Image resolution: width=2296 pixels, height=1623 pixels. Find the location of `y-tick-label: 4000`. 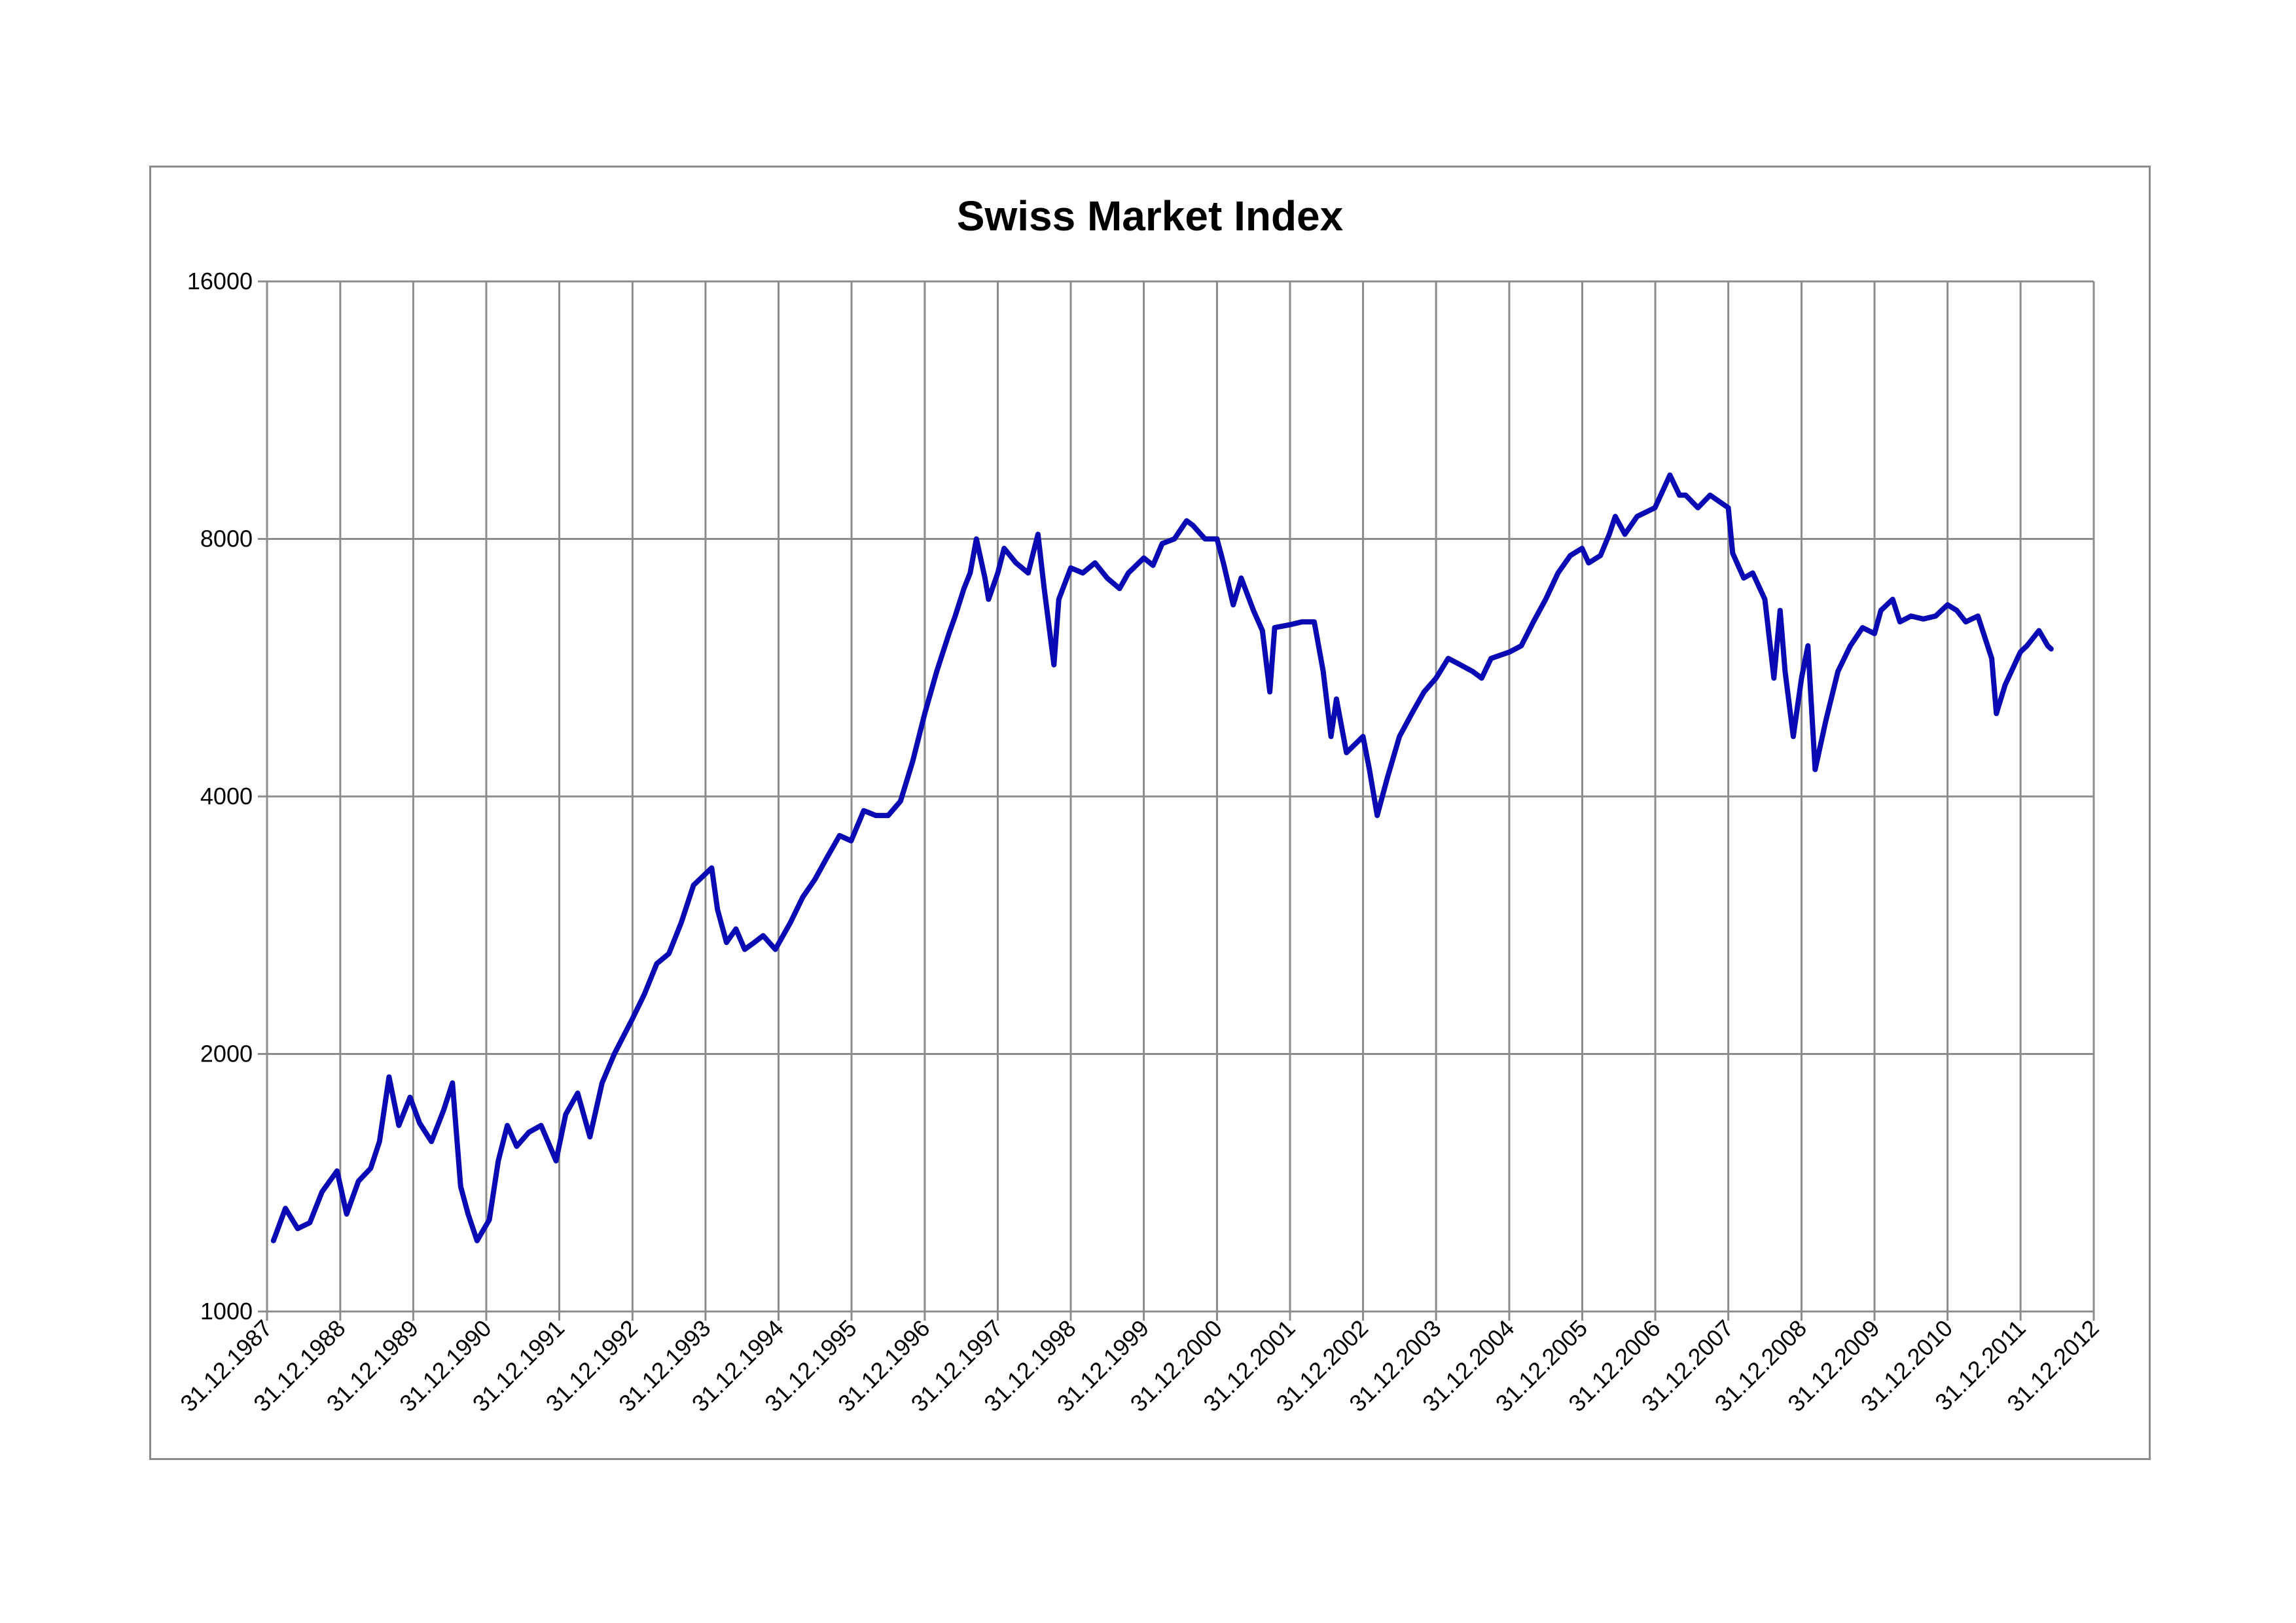

y-tick-label: 4000 is located at coordinates (226, 796).